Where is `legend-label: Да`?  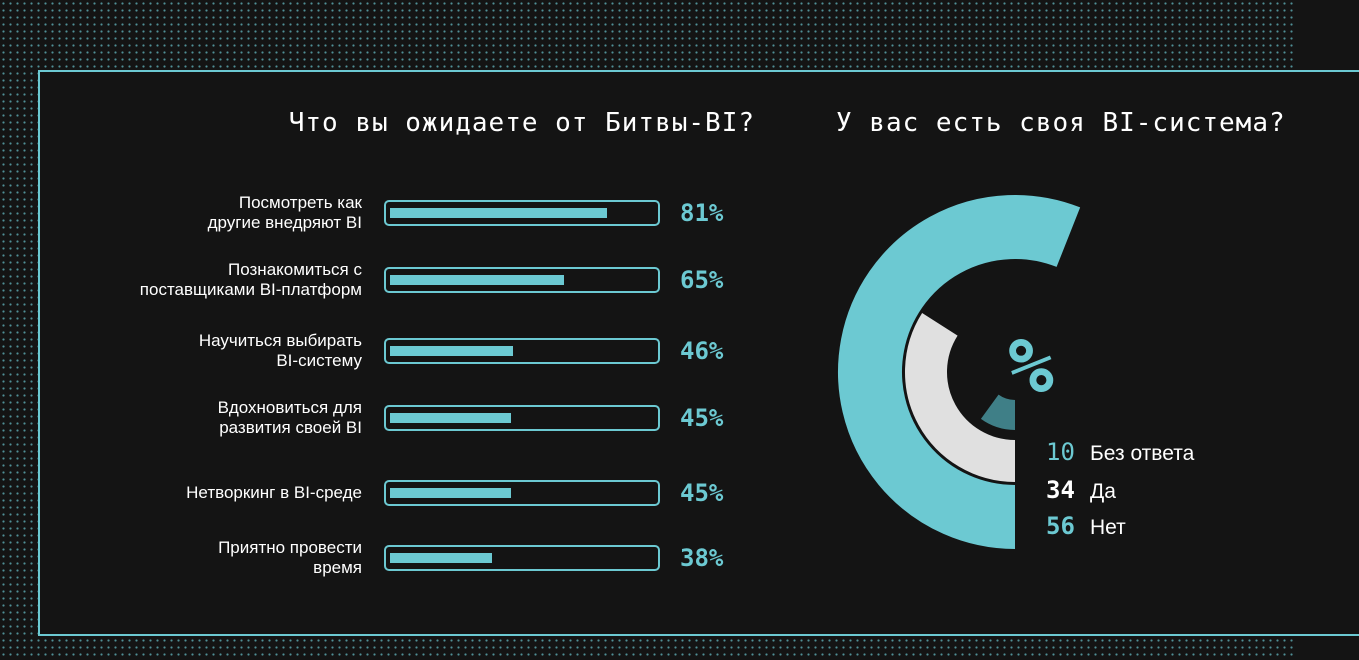 legend-label: Да is located at coordinates (1103, 491).